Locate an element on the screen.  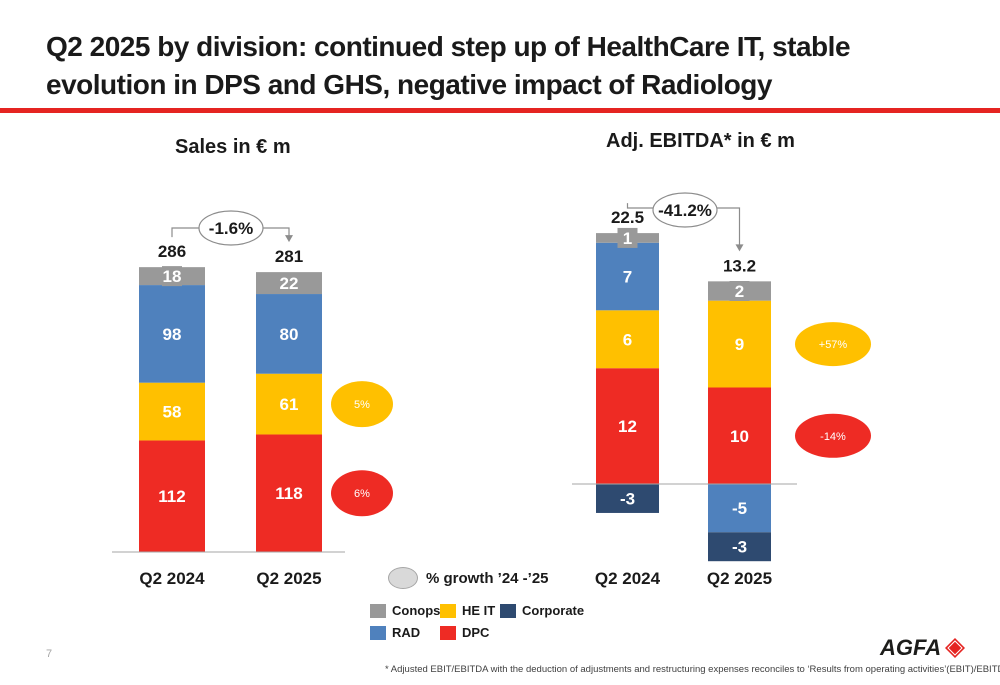
value-label: 12 is located at coordinates (627, 426).